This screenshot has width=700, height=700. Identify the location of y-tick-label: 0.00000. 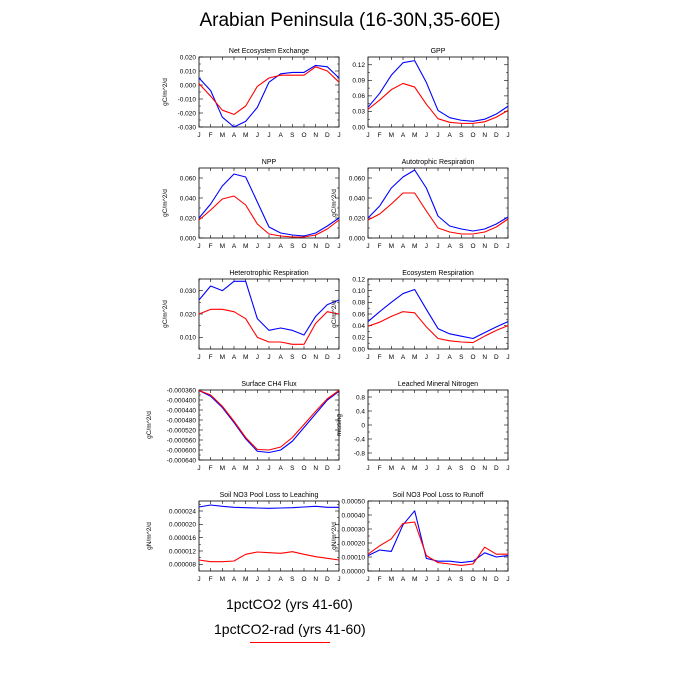
(354, 571).